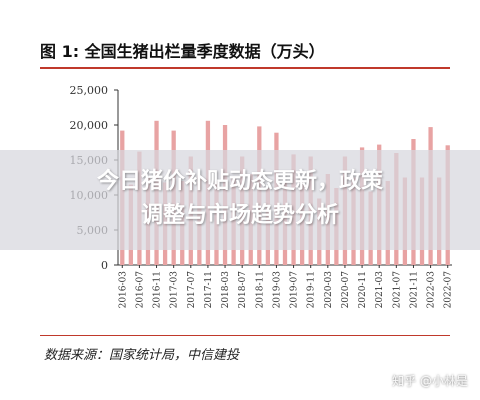 The height and width of the screenshot is (400, 480). I want to click on headline-line-1: 今日猪价补贴动态更新，政策, so click(239, 181).